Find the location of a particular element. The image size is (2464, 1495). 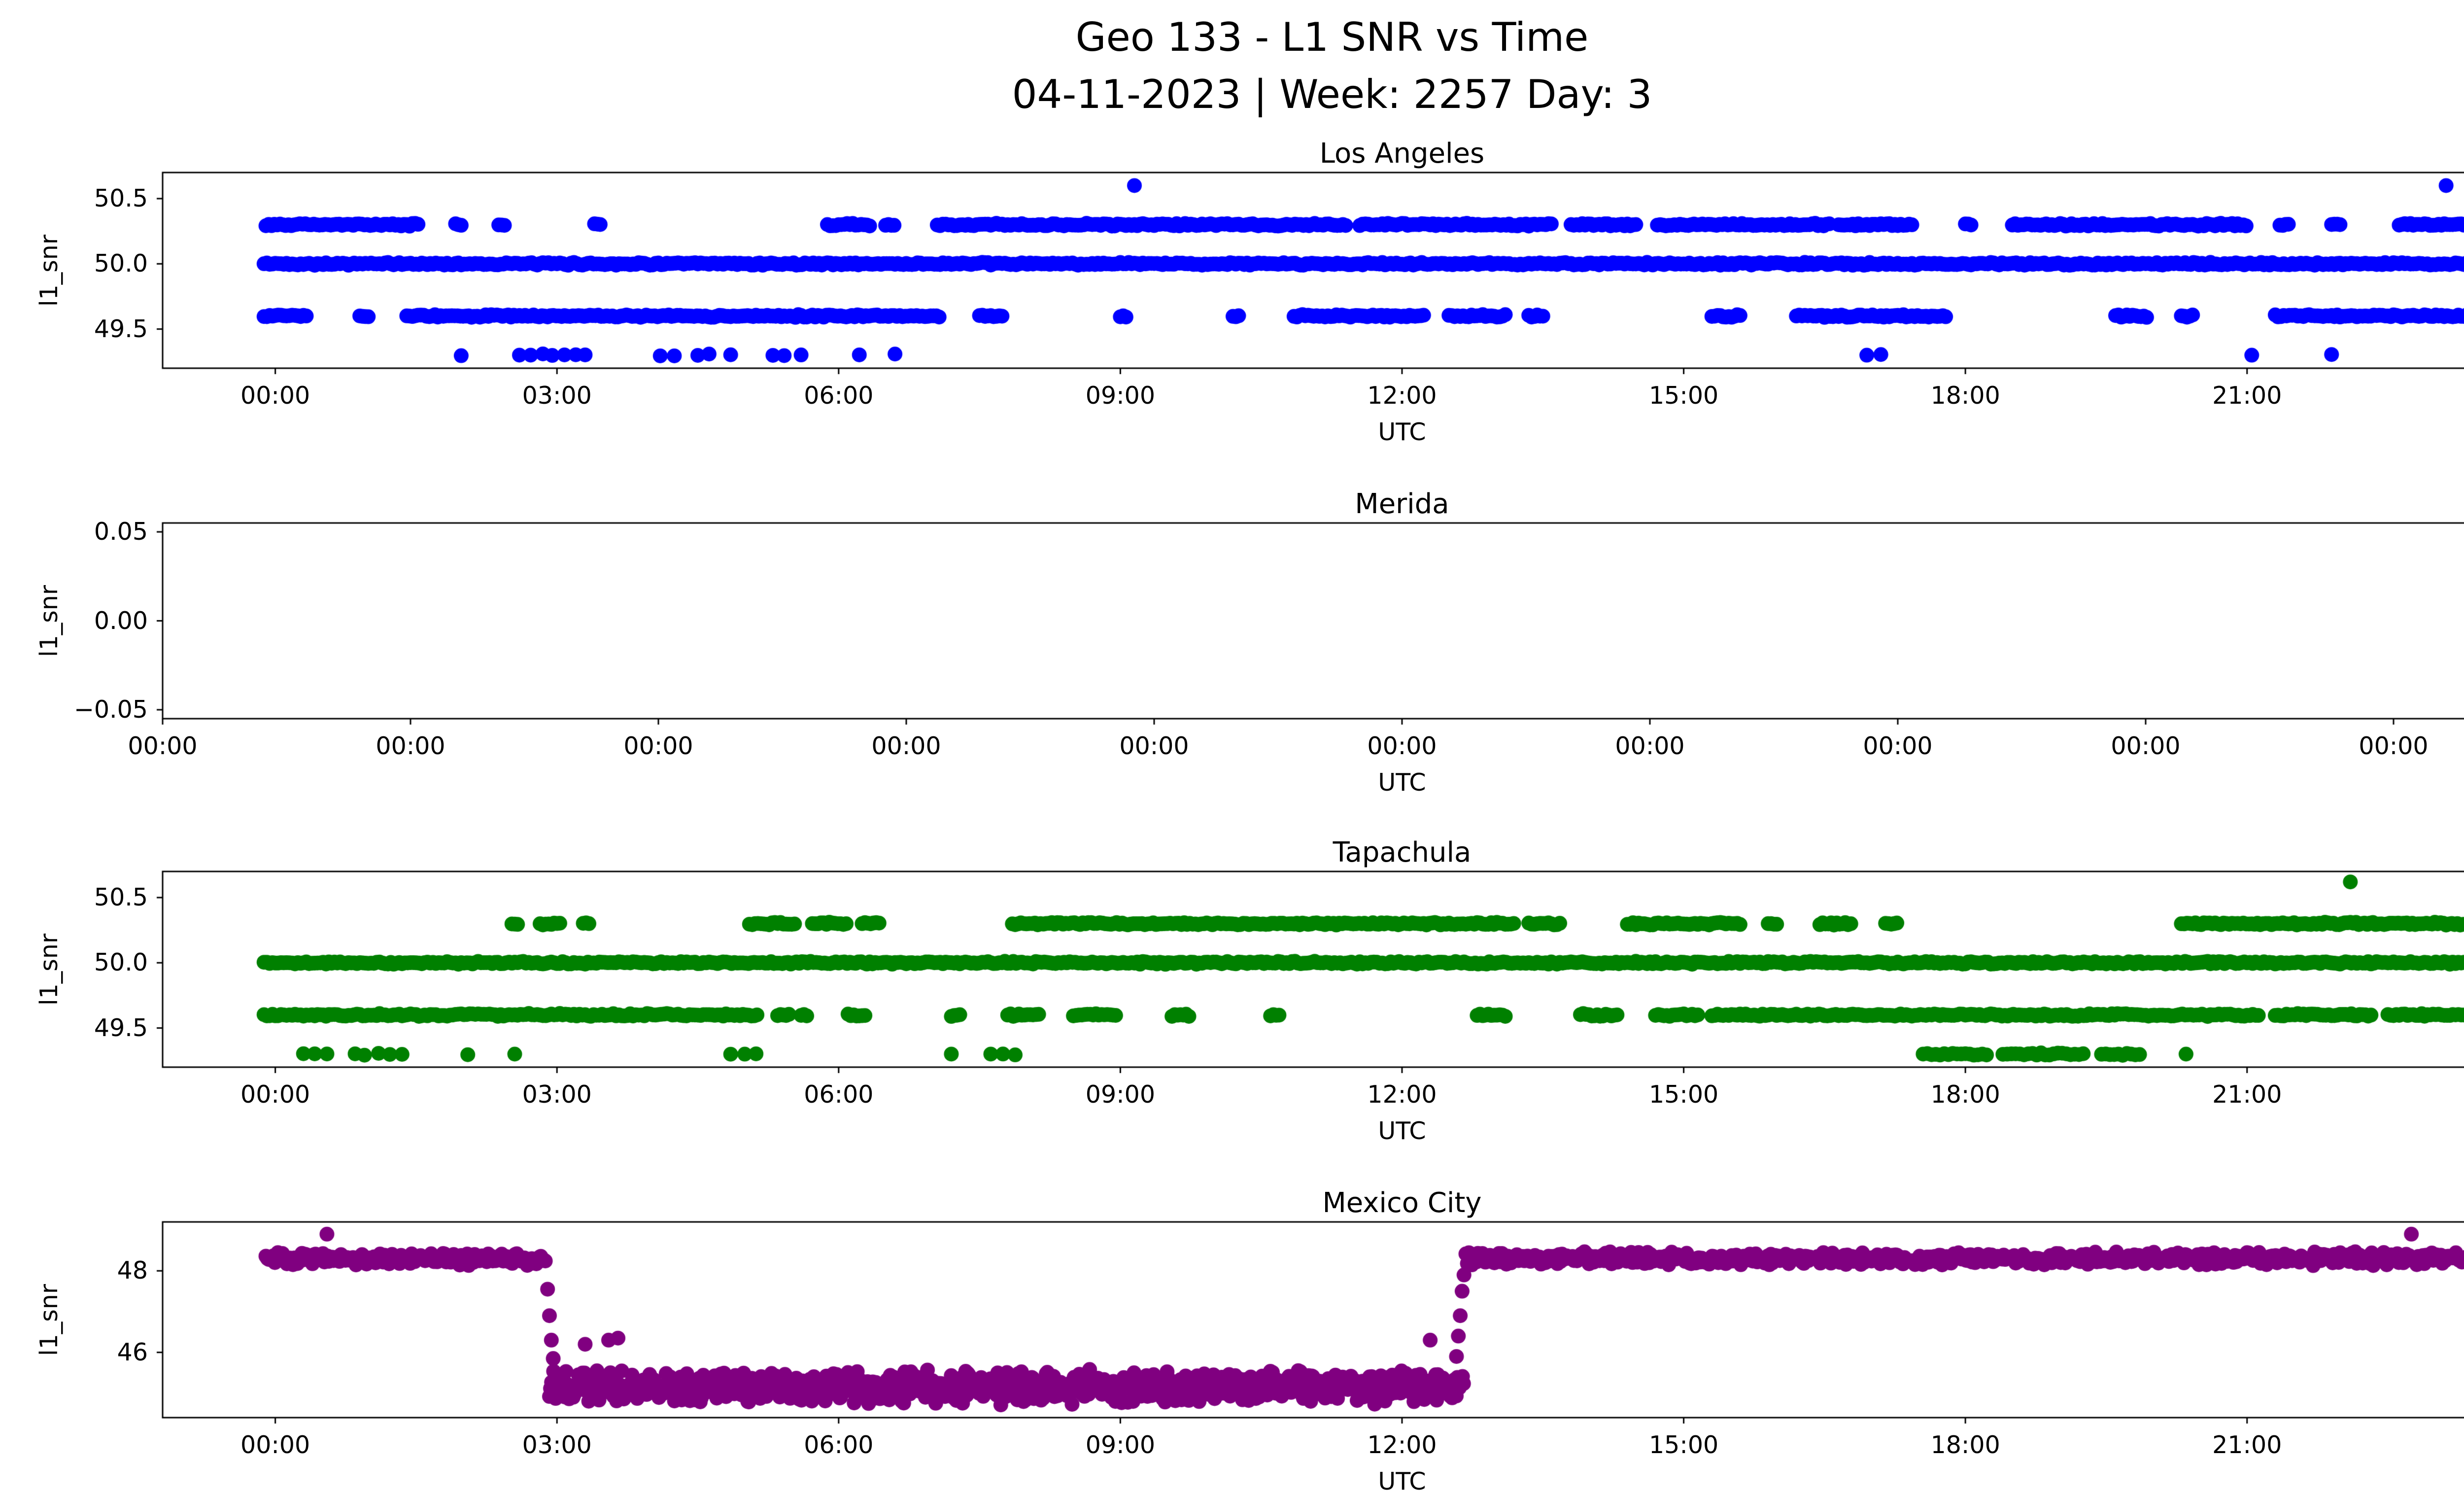

y-tick-label: 48 is located at coordinates (132, 1270).